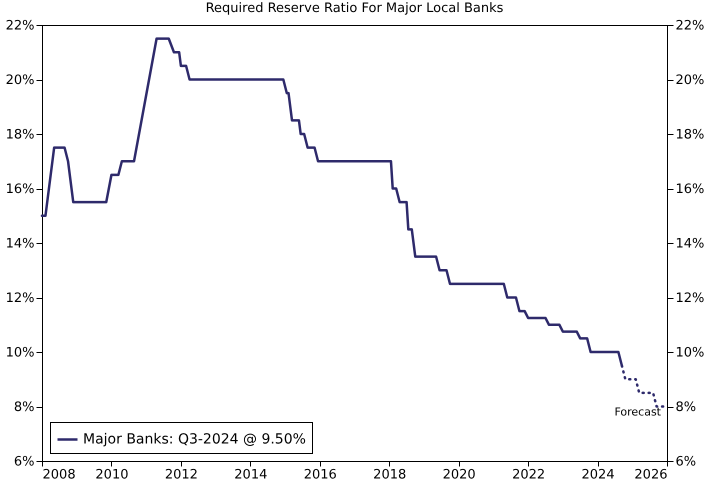 This screenshot has height=485, width=712. Describe the element at coordinates (251, 475) in the screenshot. I see `x-tick-label: 2014` at that location.